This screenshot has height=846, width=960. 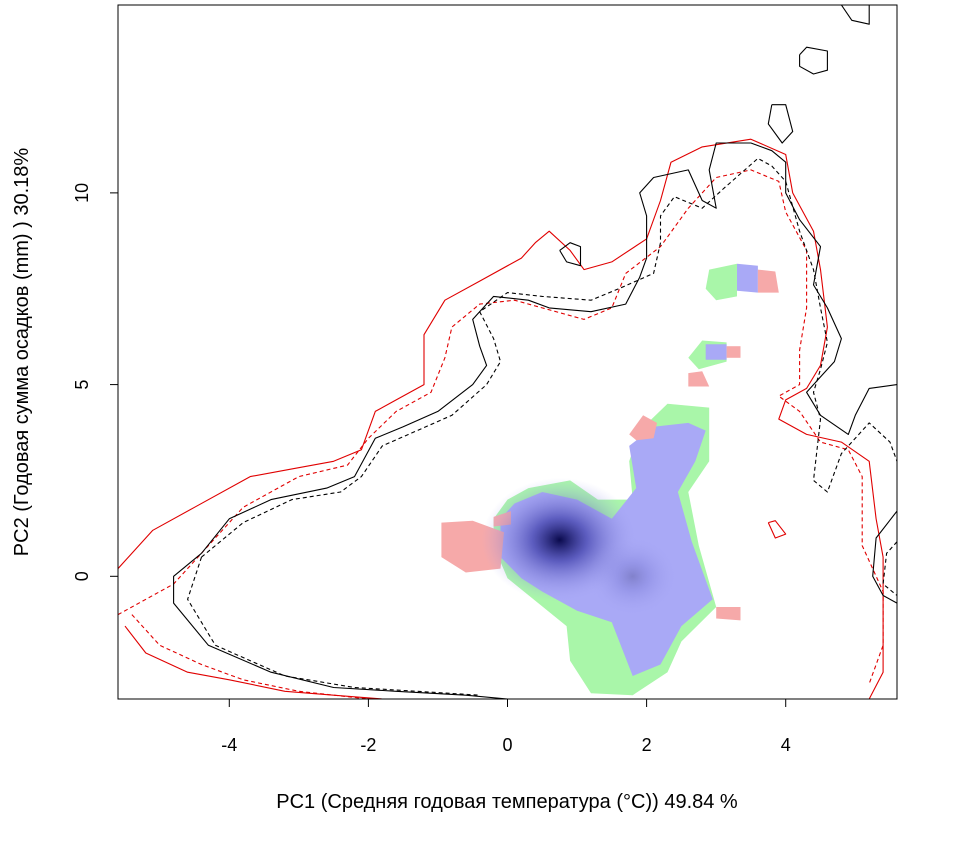 What do you see at coordinates (506, 726) in the screenshot?
I see `x-axis: -4 -2 0 2 4` at bounding box center [506, 726].